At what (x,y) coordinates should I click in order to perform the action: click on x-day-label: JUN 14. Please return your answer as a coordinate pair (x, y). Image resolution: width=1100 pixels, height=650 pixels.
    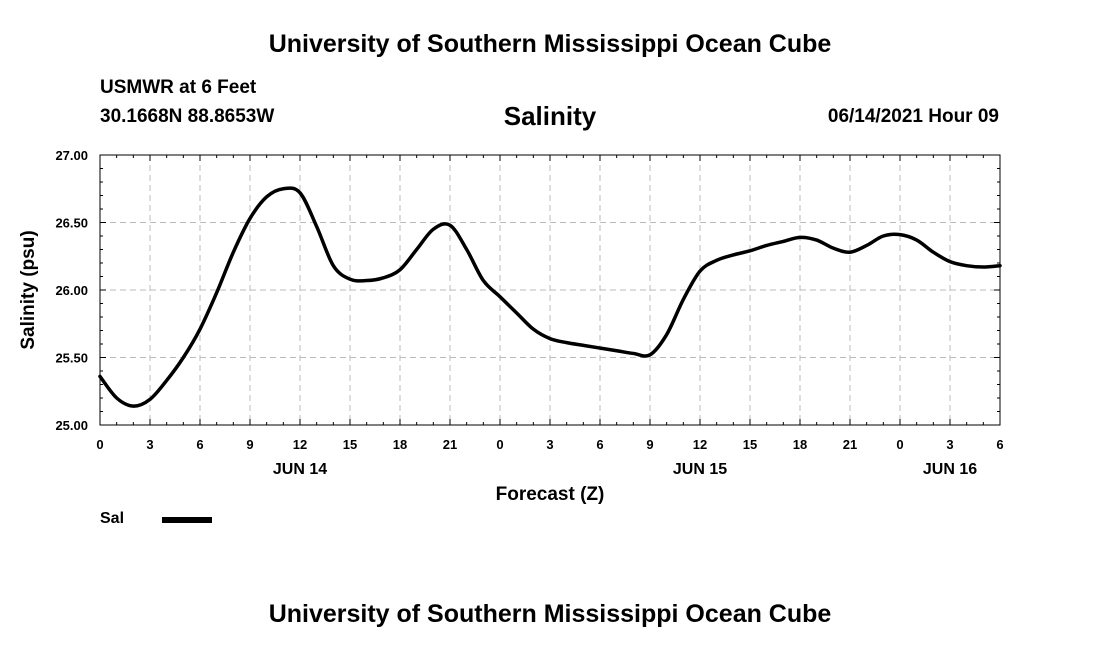
    Looking at the image, I should click on (300, 469).